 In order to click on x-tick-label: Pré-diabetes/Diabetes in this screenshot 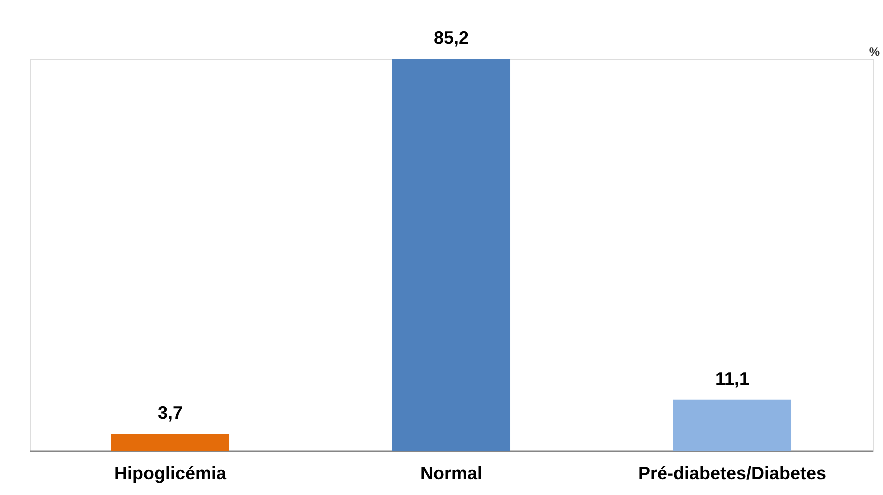, I will do `click(732, 474)`.